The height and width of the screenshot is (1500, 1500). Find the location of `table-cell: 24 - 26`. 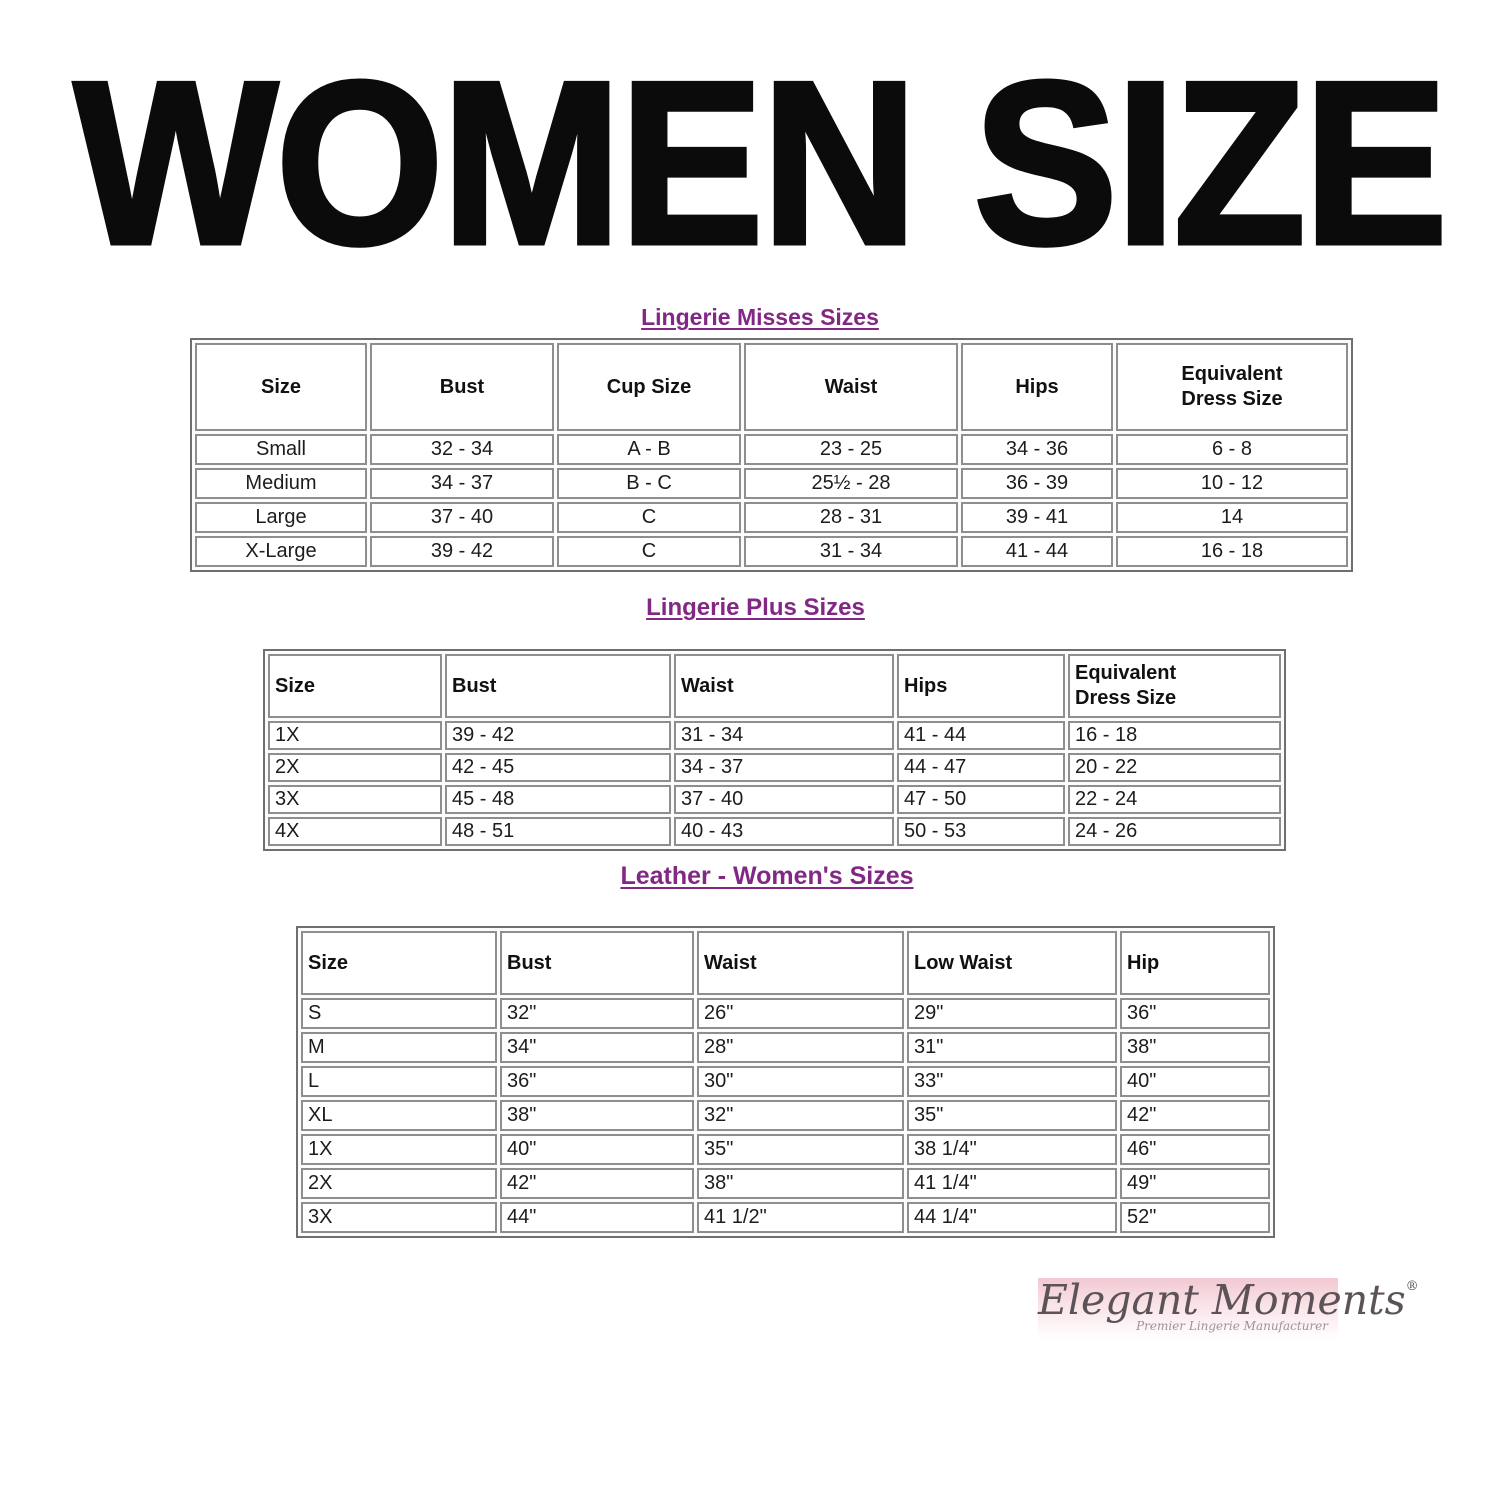

table-cell: 24 - 26 is located at coordinates (1174, 831).